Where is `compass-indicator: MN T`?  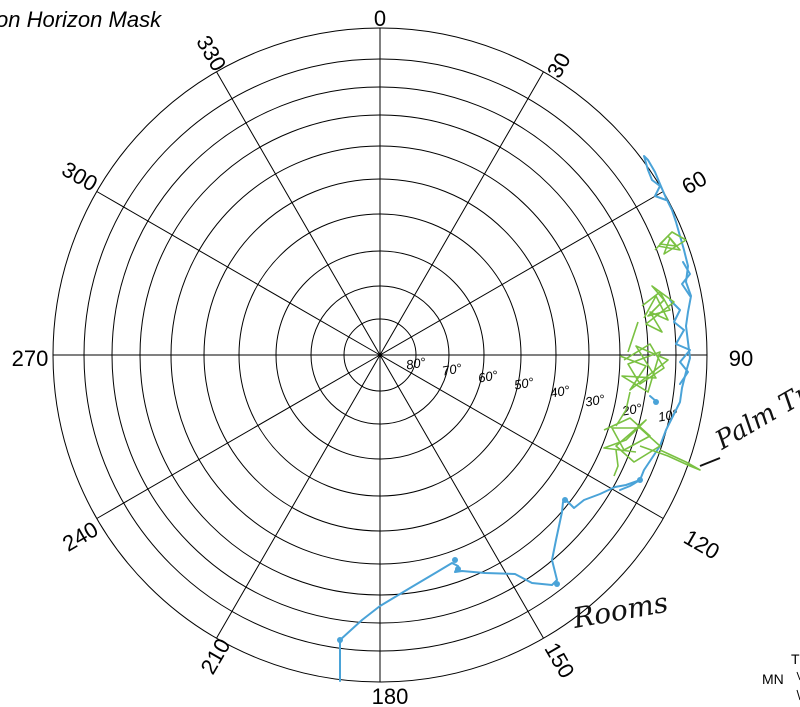 compass-indicator: MN T is located at coordinates (781, 676).